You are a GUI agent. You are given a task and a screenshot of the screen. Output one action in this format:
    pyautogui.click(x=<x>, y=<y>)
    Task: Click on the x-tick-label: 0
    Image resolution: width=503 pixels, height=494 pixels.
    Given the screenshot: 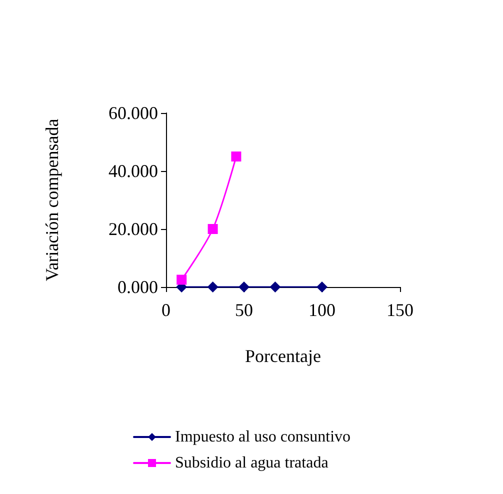 What is the action you would take?
    pyautogui.click(x=166, y=310)
    